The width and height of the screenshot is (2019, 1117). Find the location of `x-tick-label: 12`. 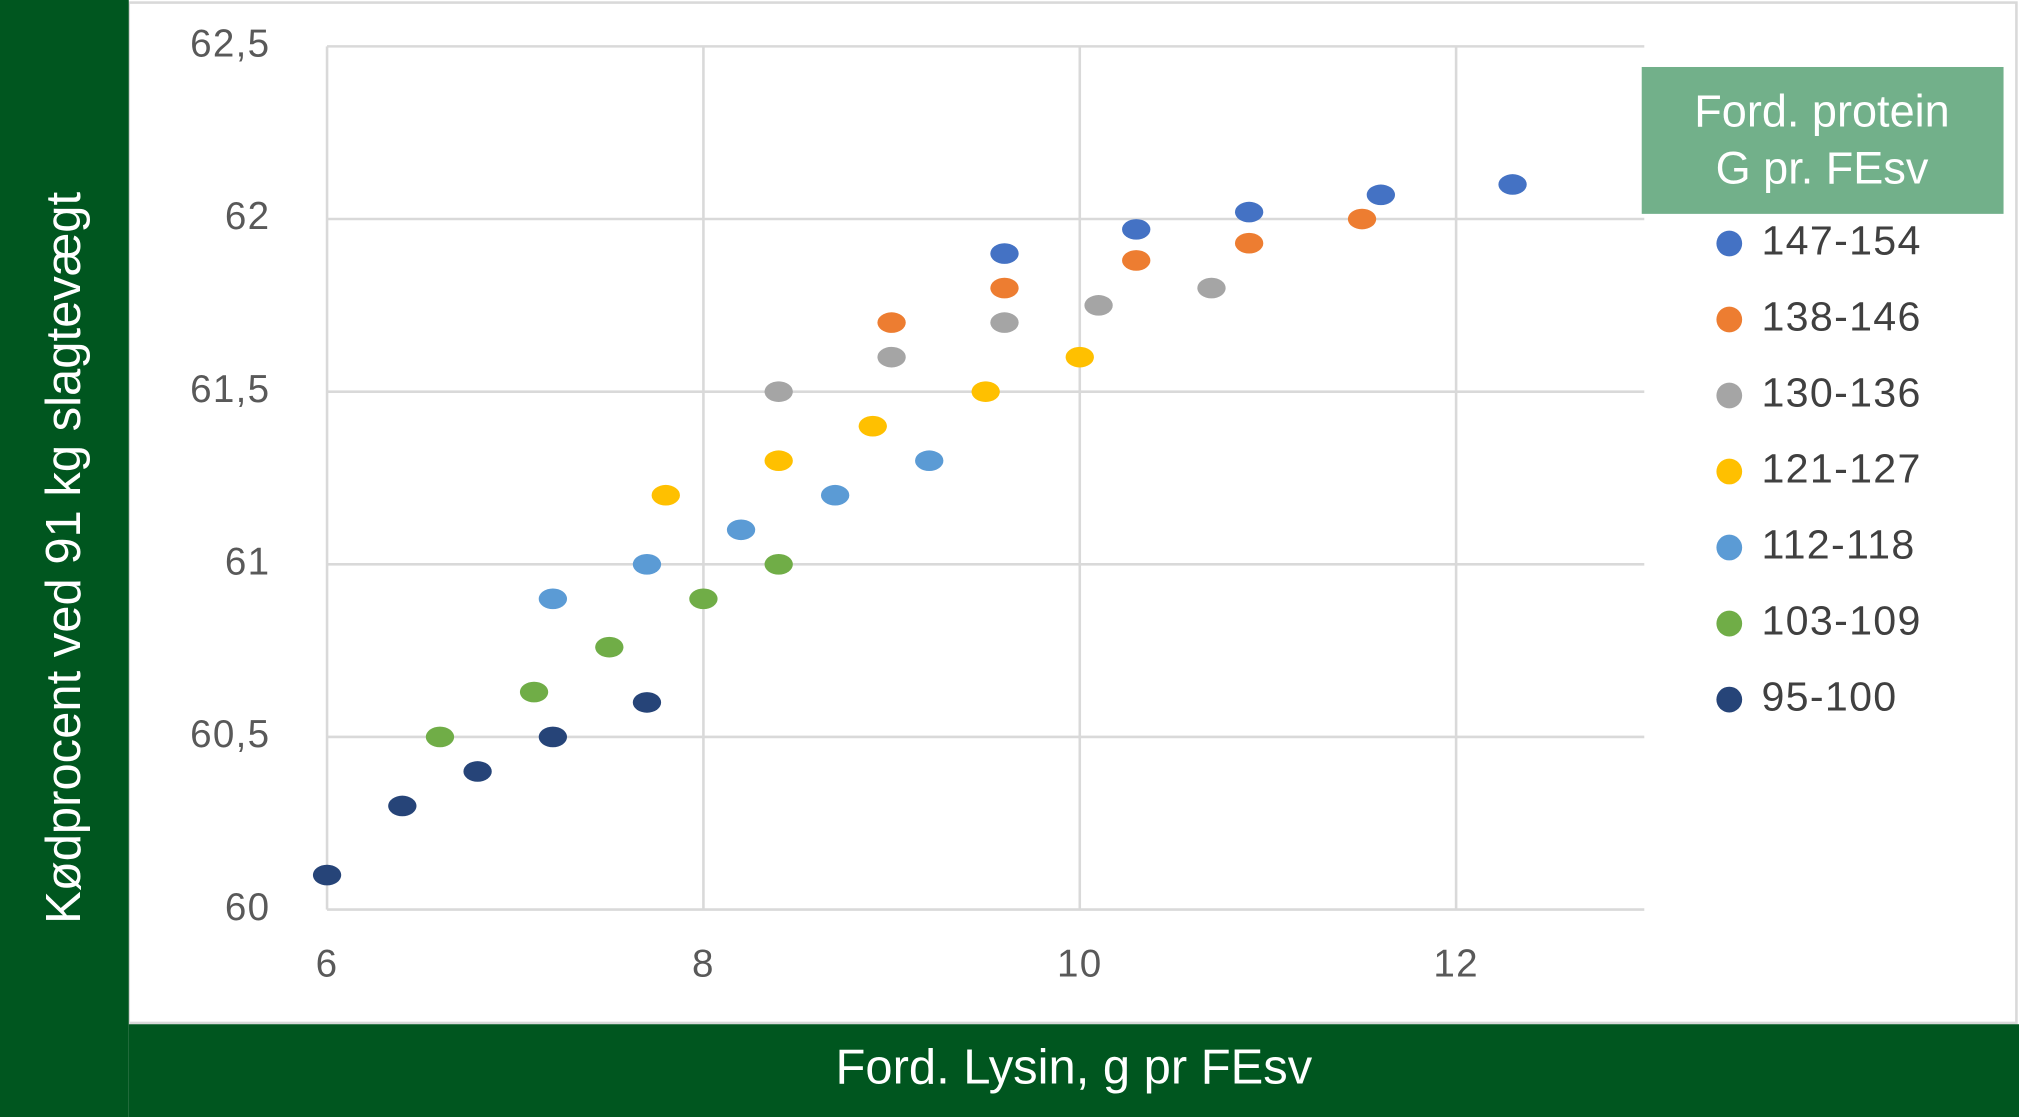

x-tick-label: 12 is located at coordinates (1456, 963).